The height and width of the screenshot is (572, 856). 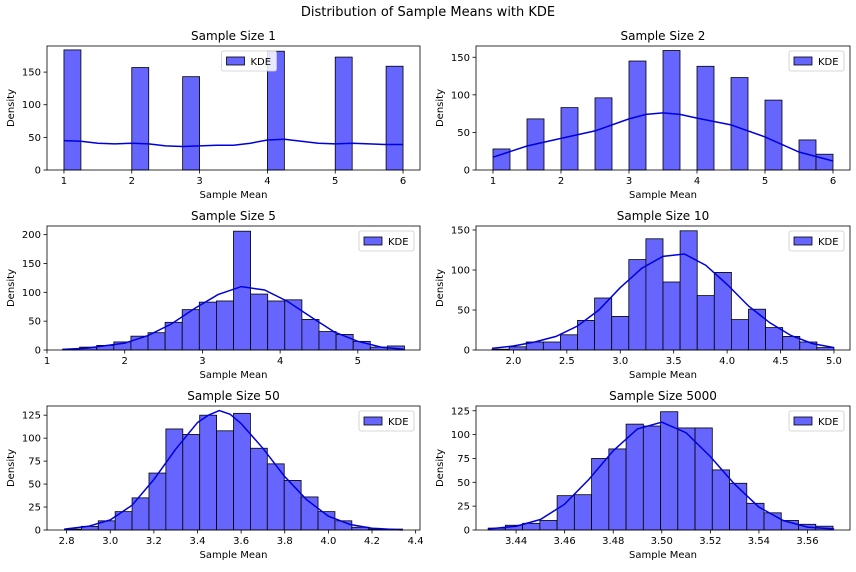 What do you see at coordinates (663, 216) in the screenshot?
I see `subplot-title: Sample Size 10` at bounding box center [663, 216].